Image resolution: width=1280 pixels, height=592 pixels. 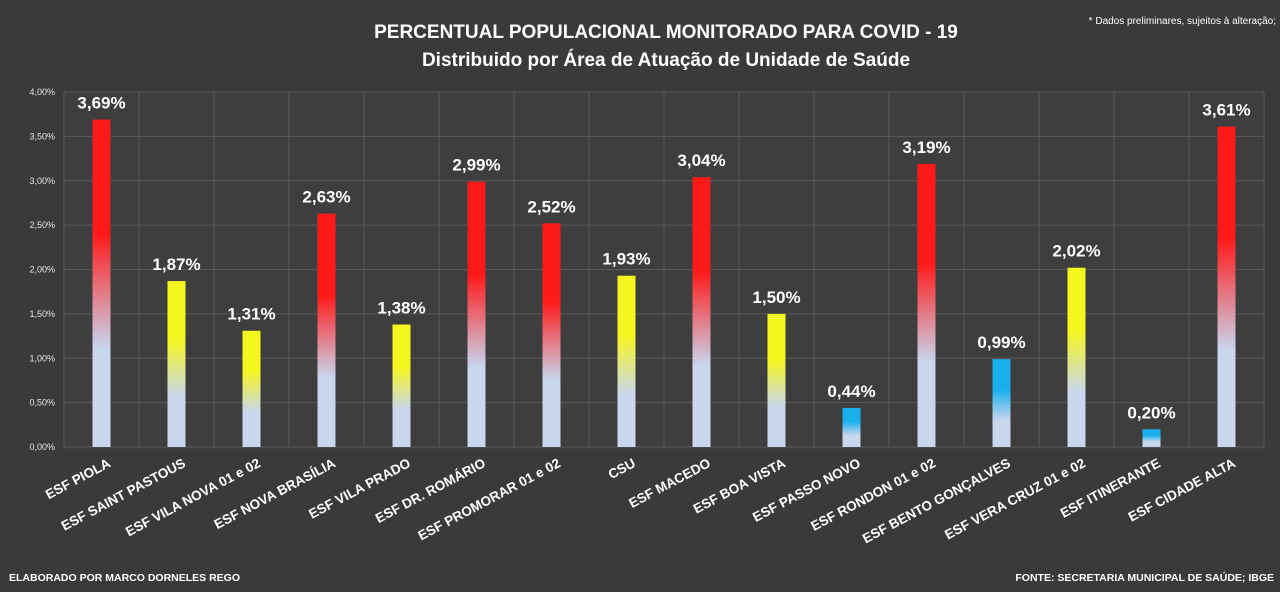 I want to click on category-label: ESF NOVA BRASÍLIA, so click(x=275, y=493).